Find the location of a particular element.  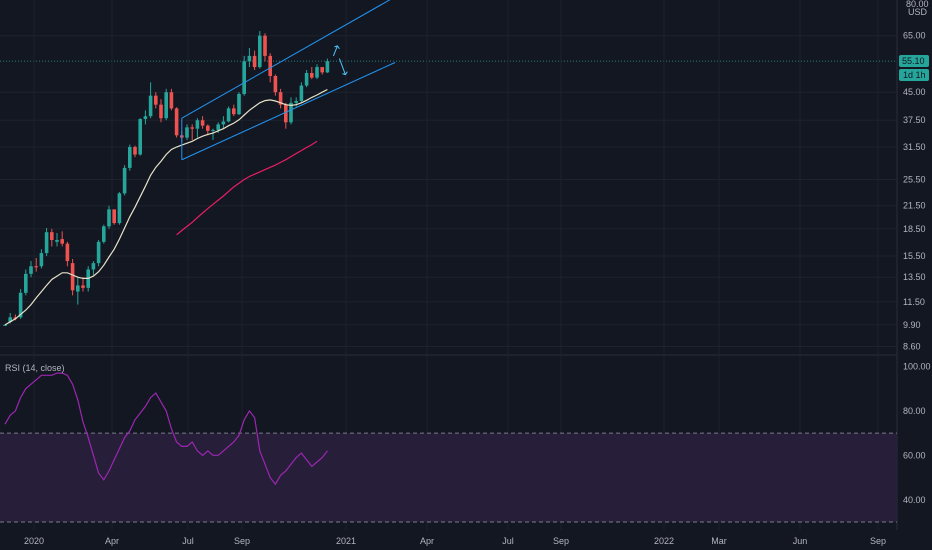

rsi-lines is located at coordinates (166, 429).